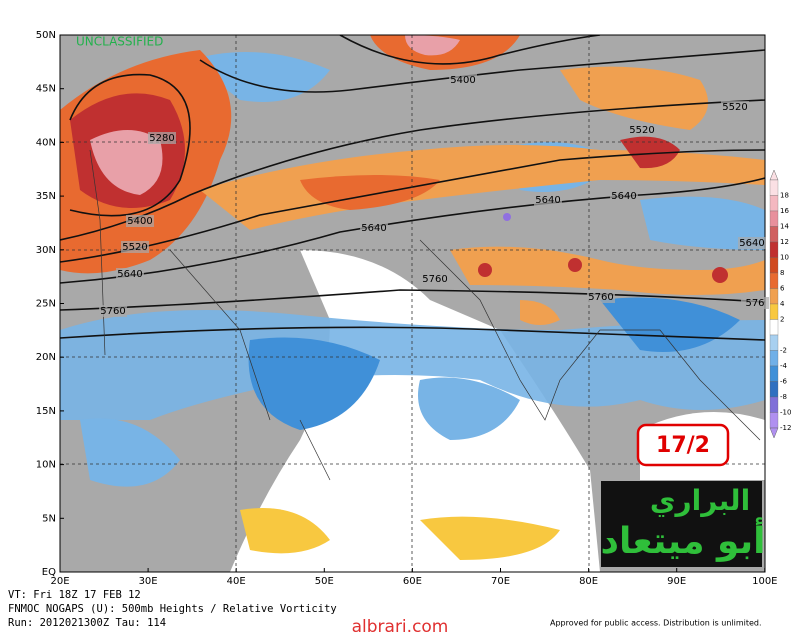  Describe the element at coordinates (49, 572) in the screenshot. I see `lat-label: EQ` at that location.